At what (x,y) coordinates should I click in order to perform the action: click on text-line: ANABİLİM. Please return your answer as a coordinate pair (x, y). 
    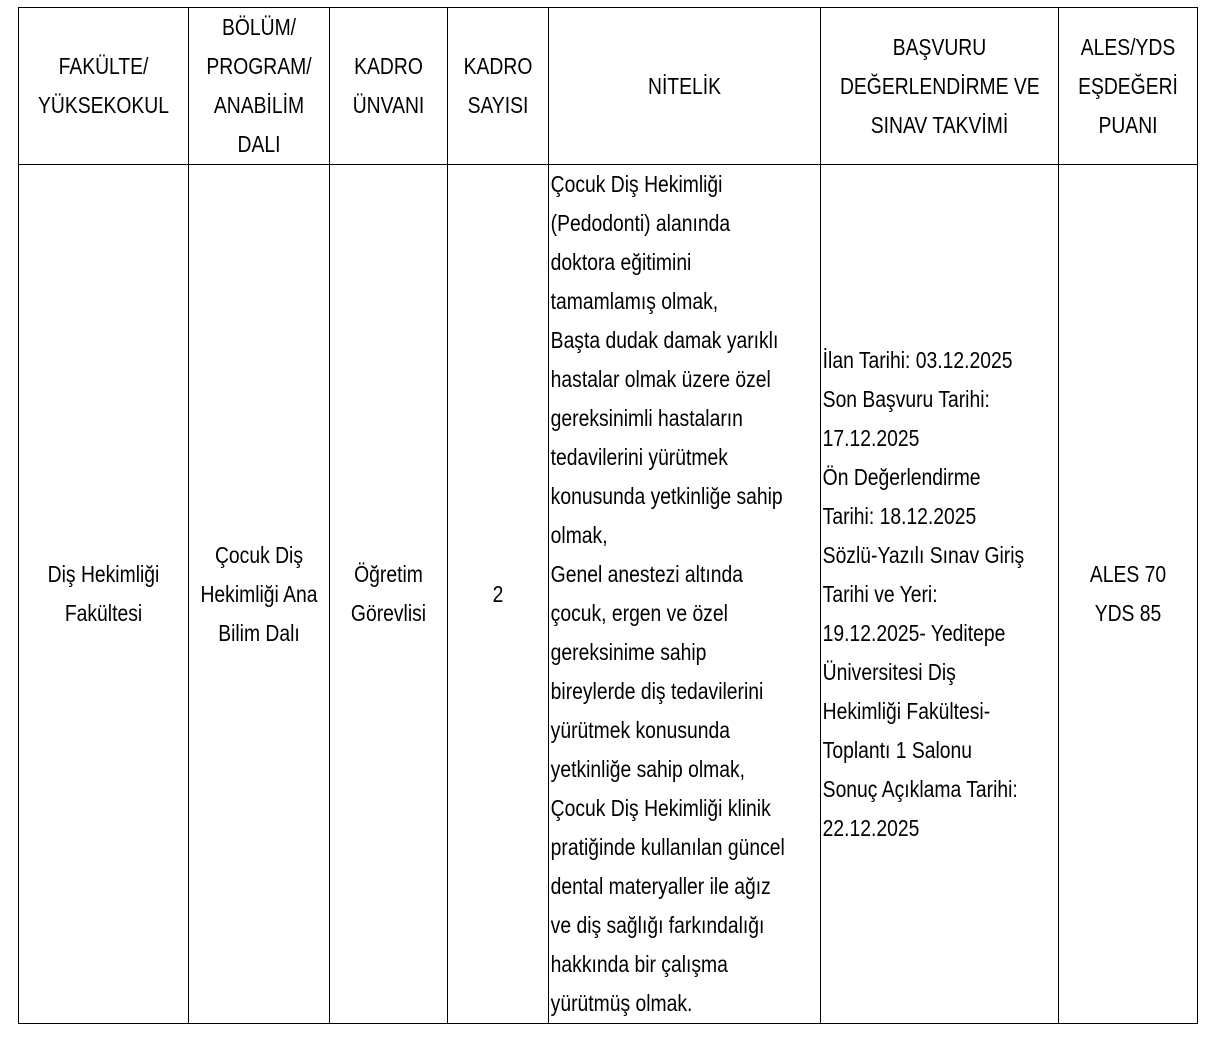
    Looking at the image, I should click on (259, 105).